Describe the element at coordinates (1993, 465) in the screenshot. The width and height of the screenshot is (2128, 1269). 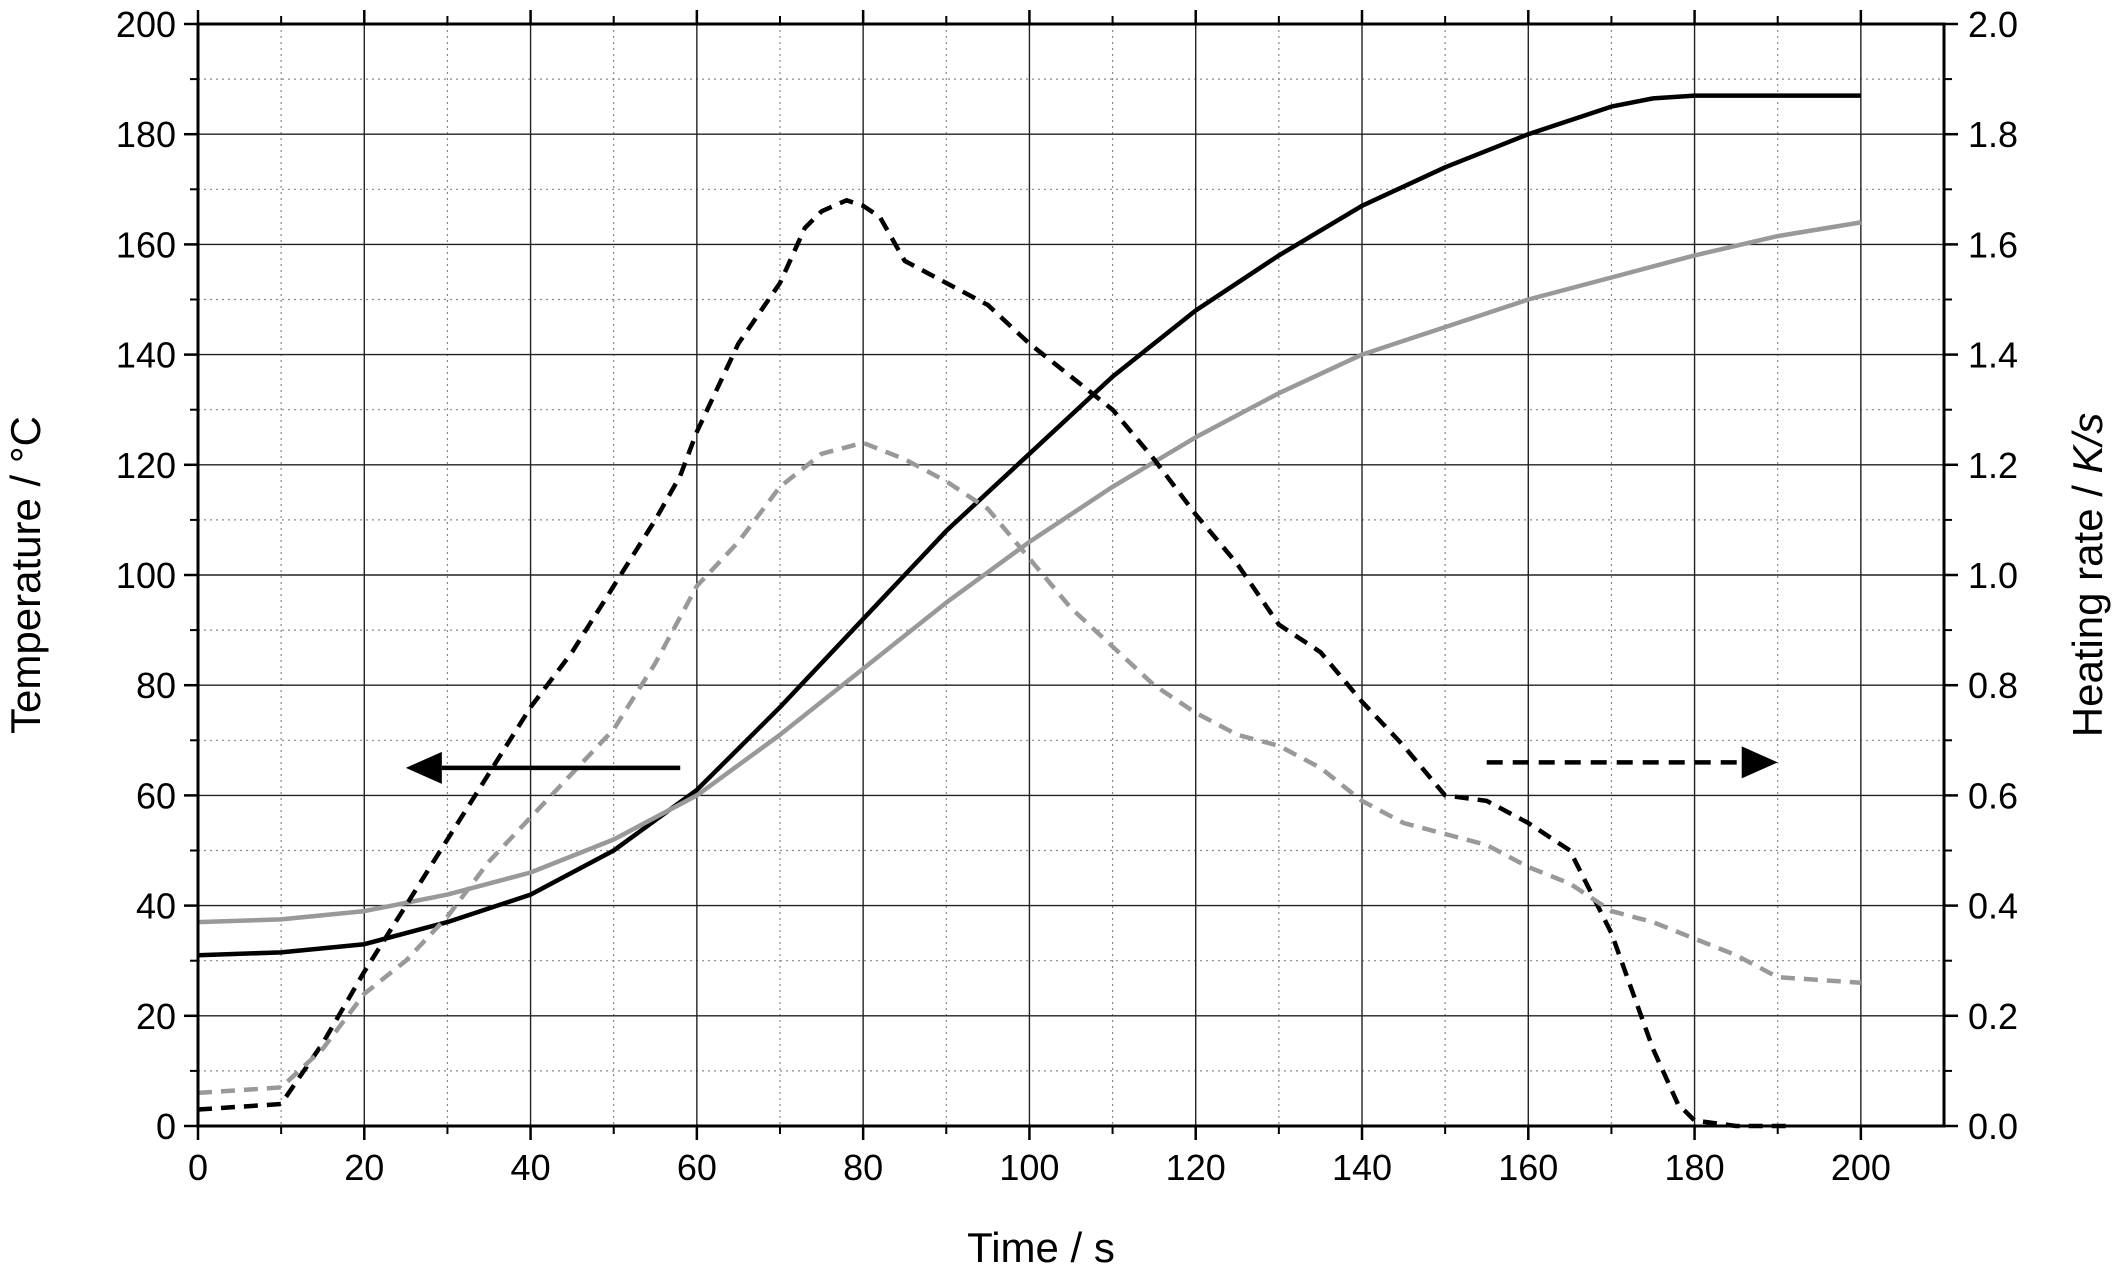
I see `y-right-tick-label: 1.2` at that location.